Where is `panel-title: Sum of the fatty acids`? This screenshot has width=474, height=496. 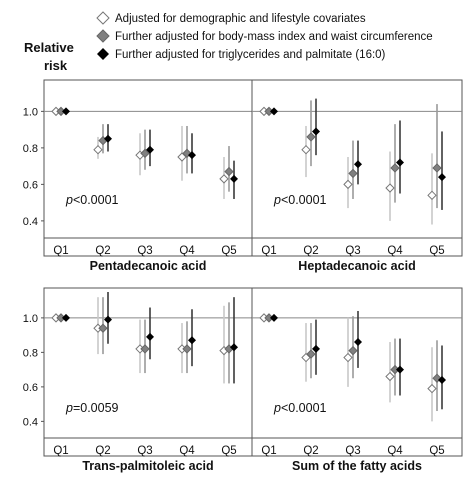 panel-title: Sum of the fatty acids is located at coordinates (357, 466).